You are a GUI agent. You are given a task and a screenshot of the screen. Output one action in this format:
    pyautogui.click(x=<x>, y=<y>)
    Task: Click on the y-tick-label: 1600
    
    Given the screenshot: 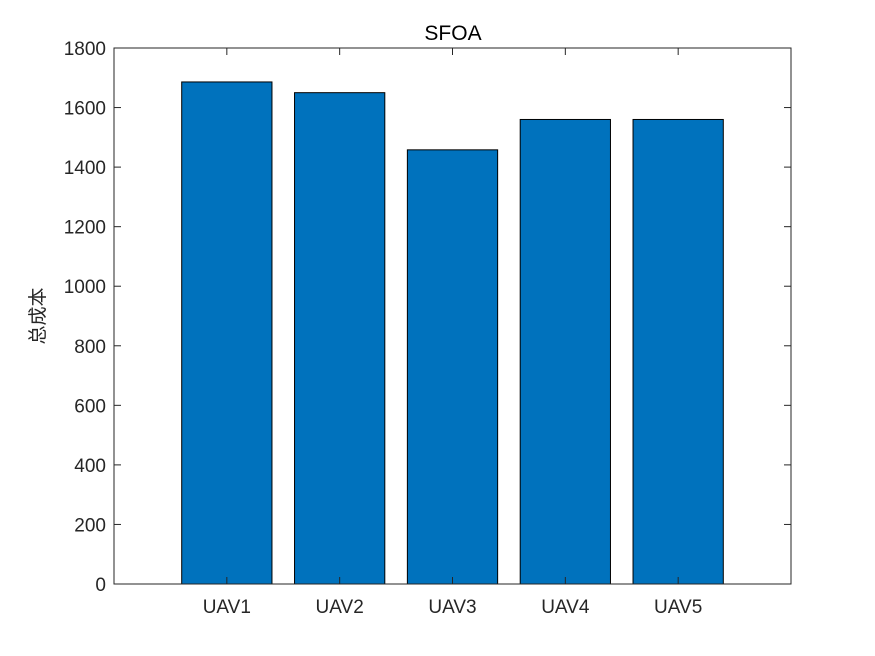 What is the action you would take?
    pyautogui.click(x=85, y=109)
    